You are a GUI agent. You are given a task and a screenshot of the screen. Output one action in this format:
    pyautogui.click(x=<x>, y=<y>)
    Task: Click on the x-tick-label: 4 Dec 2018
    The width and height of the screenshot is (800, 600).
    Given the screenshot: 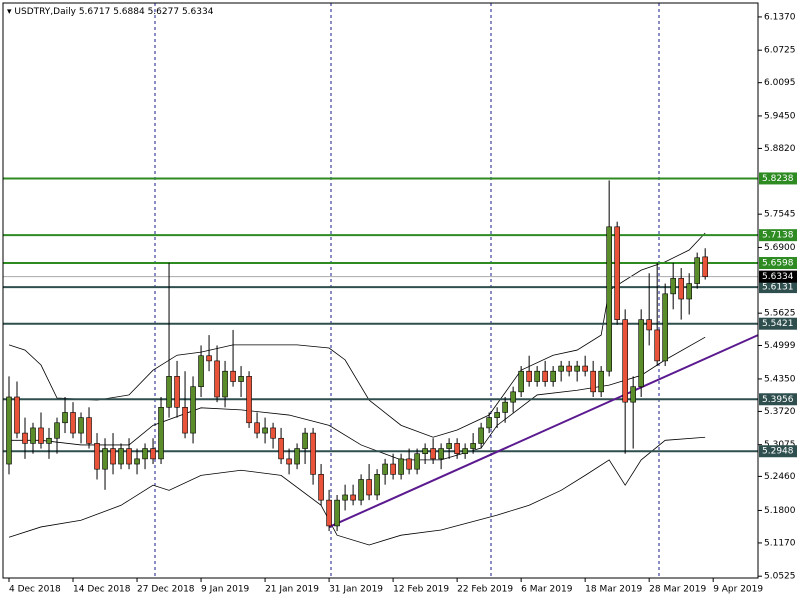 What is the action you would take?
    pyautogui.click(x=35, y=590)
    